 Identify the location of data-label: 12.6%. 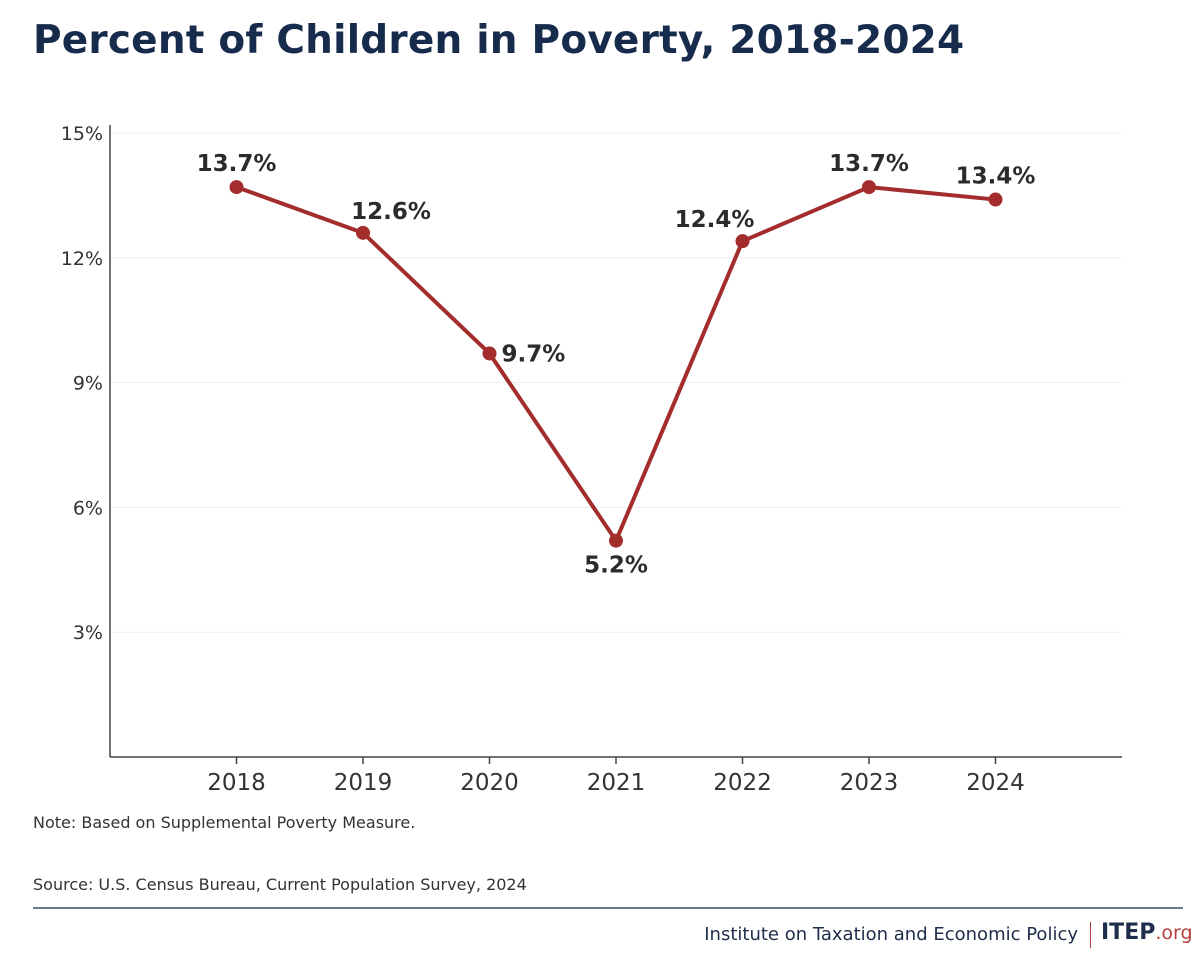
(391, 212).